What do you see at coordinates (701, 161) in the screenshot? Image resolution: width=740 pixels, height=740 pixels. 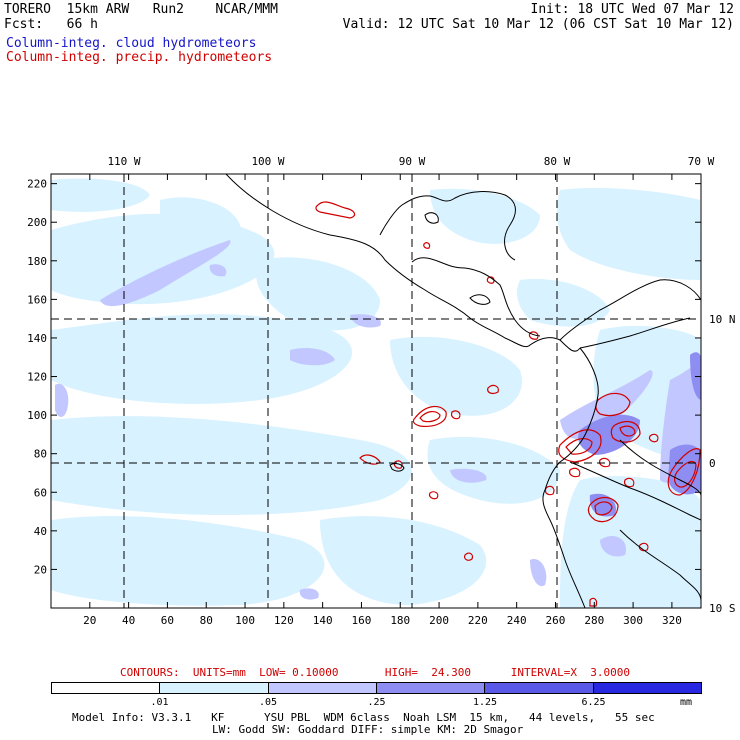 I see `longitude-label: 70 W` at bounding box center [701, 161].